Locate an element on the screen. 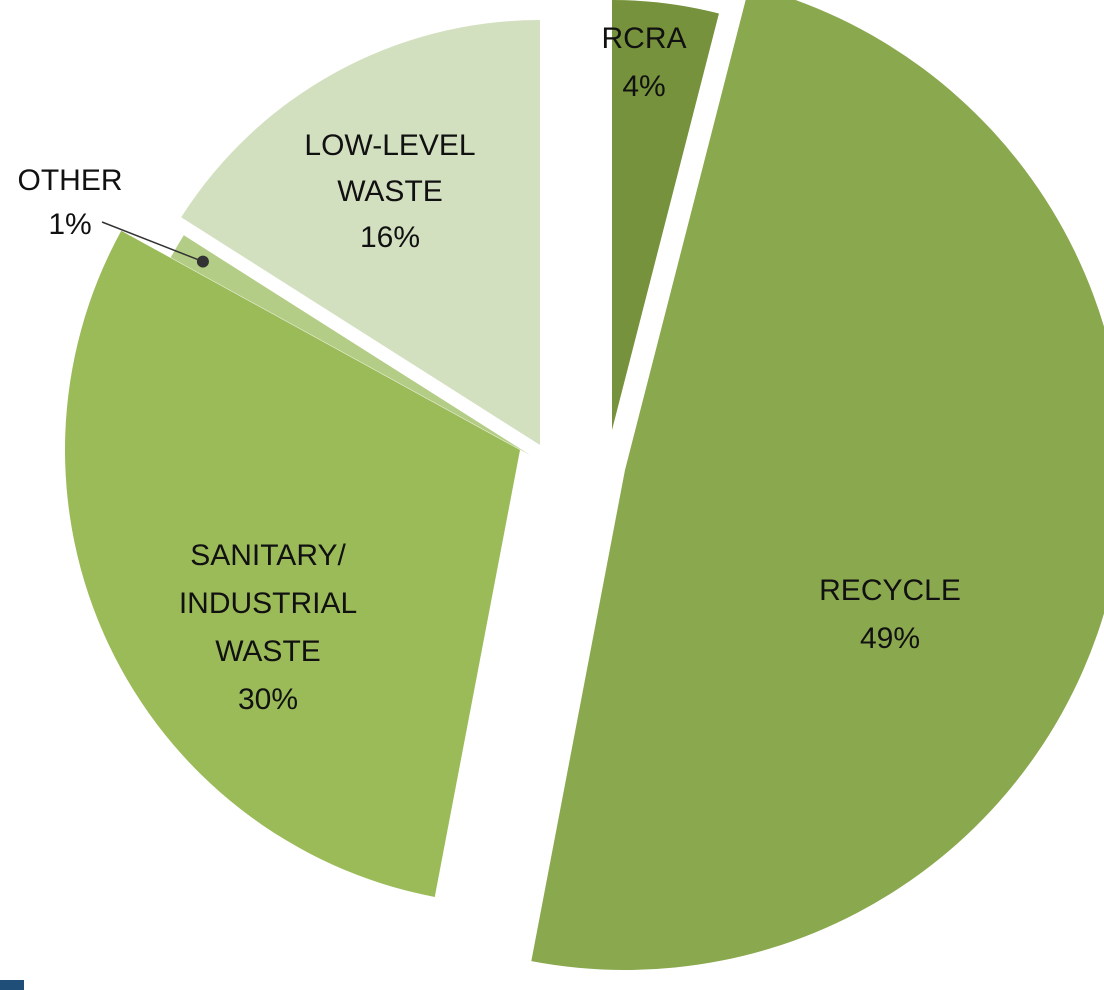 The width and height of the screenshot is (1104, 990). pie-slice-other is located at coordinates (350, 345).